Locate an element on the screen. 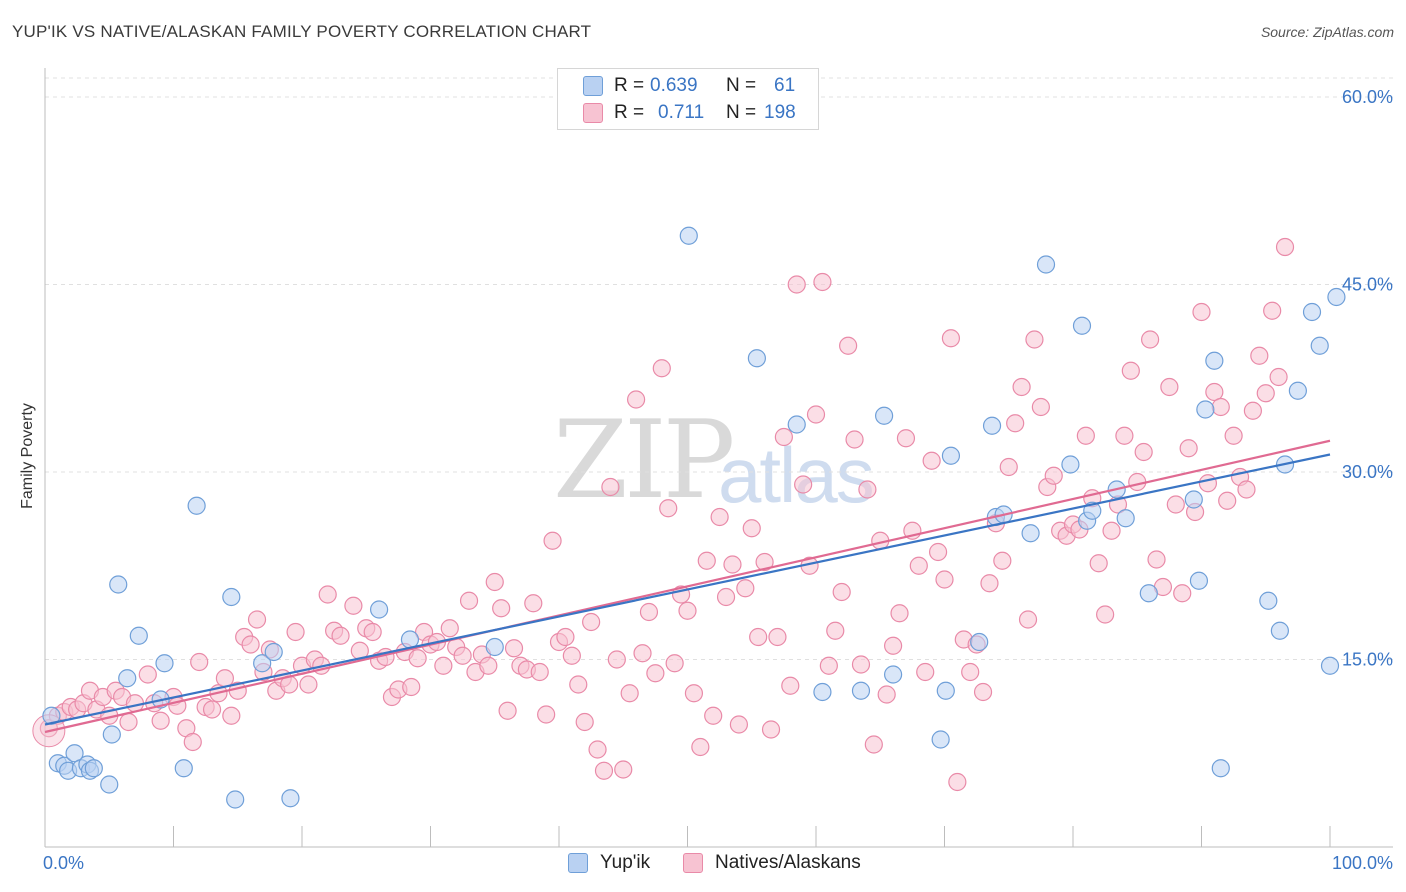 The height and width of the screenshot is (892, 1406). natives-legend-swatch is located at coordinates (693, 863).